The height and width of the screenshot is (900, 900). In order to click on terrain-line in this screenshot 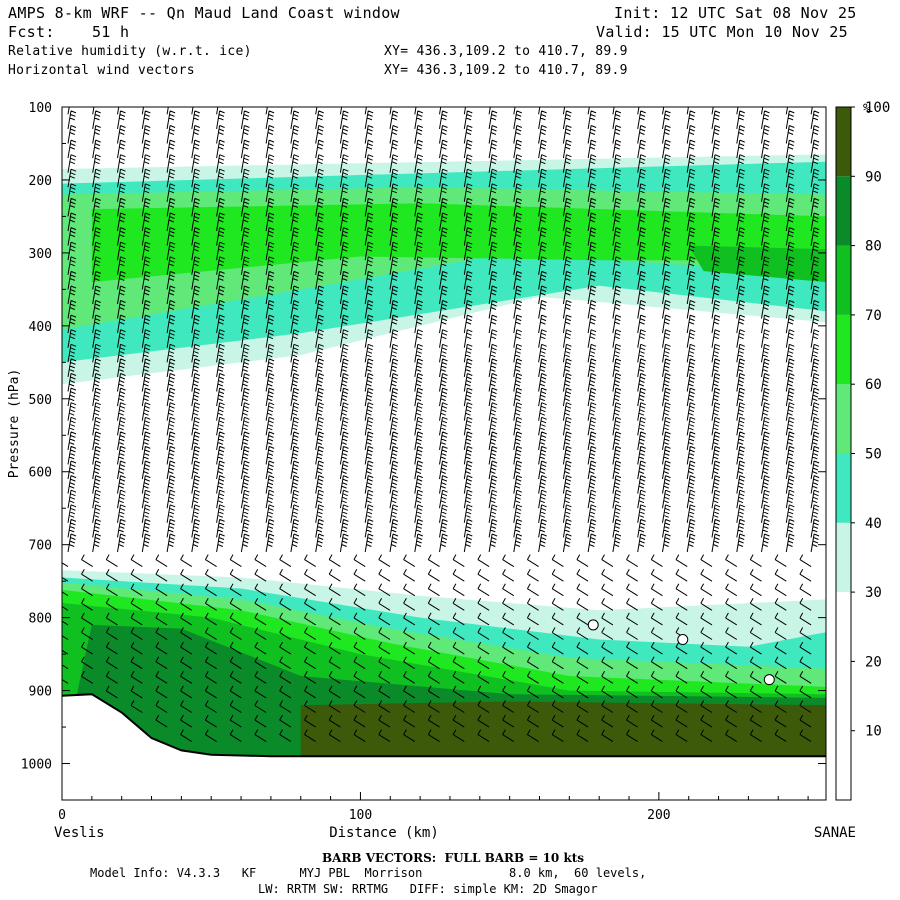, I will do `click(444, 725)`.